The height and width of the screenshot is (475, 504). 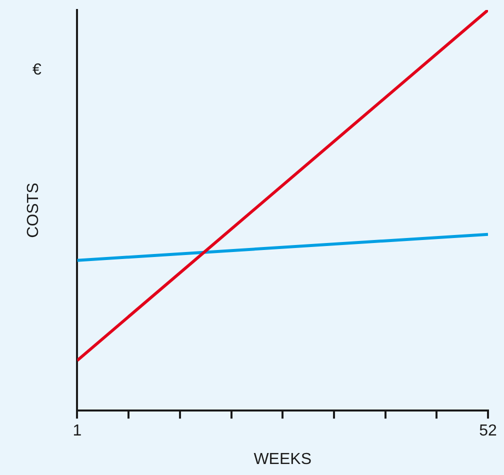 What do you see at coordinates (77, 431) in the screenshot?
I see `x-tick-label: 1` at bounding box center [77, 431].